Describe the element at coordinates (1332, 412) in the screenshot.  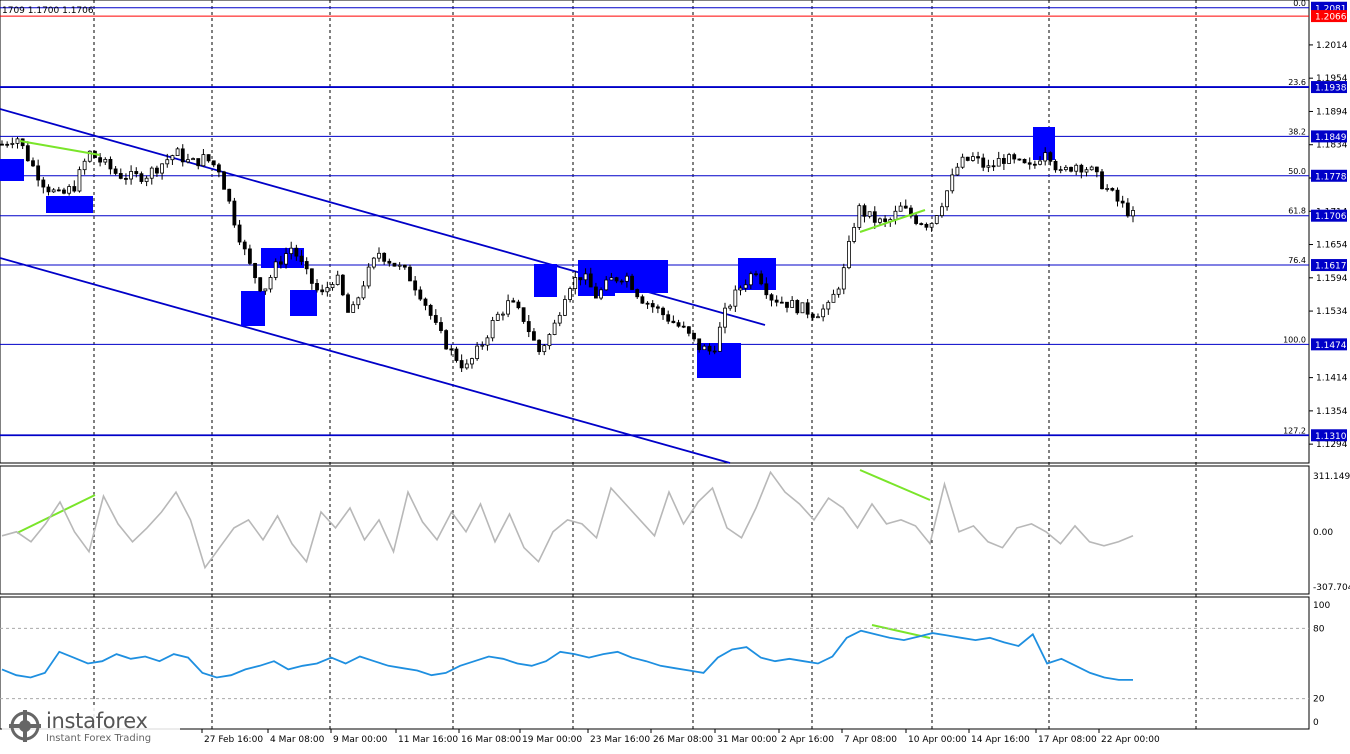
I see `price-tick-label: 1.1354` at that location.